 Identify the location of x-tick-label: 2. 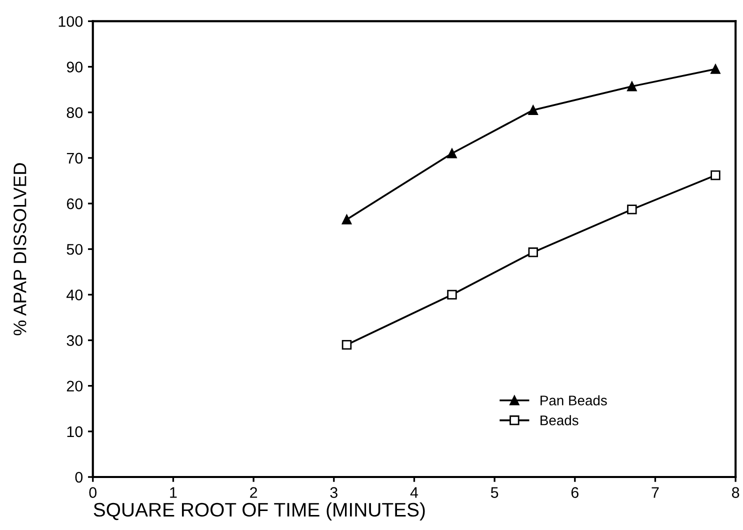
(254, 492).